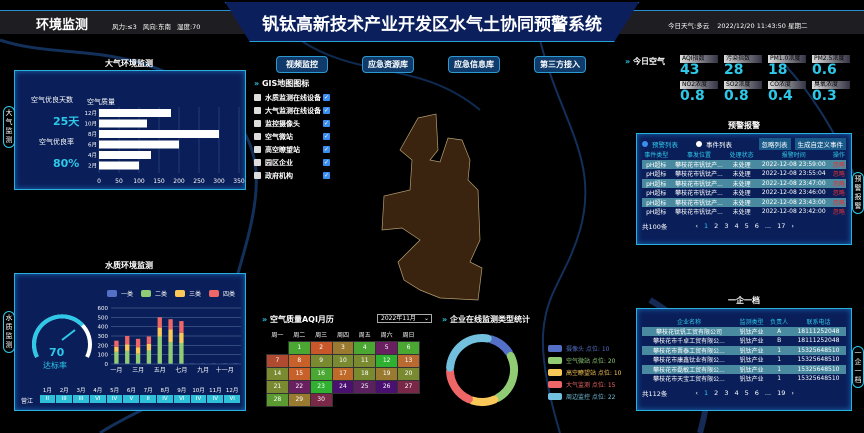 The width and height of the screenshot is (864, 433). Describe the element at coordinates (408, 386) in the screenshot. I see `calendar-day: 27` at that location.